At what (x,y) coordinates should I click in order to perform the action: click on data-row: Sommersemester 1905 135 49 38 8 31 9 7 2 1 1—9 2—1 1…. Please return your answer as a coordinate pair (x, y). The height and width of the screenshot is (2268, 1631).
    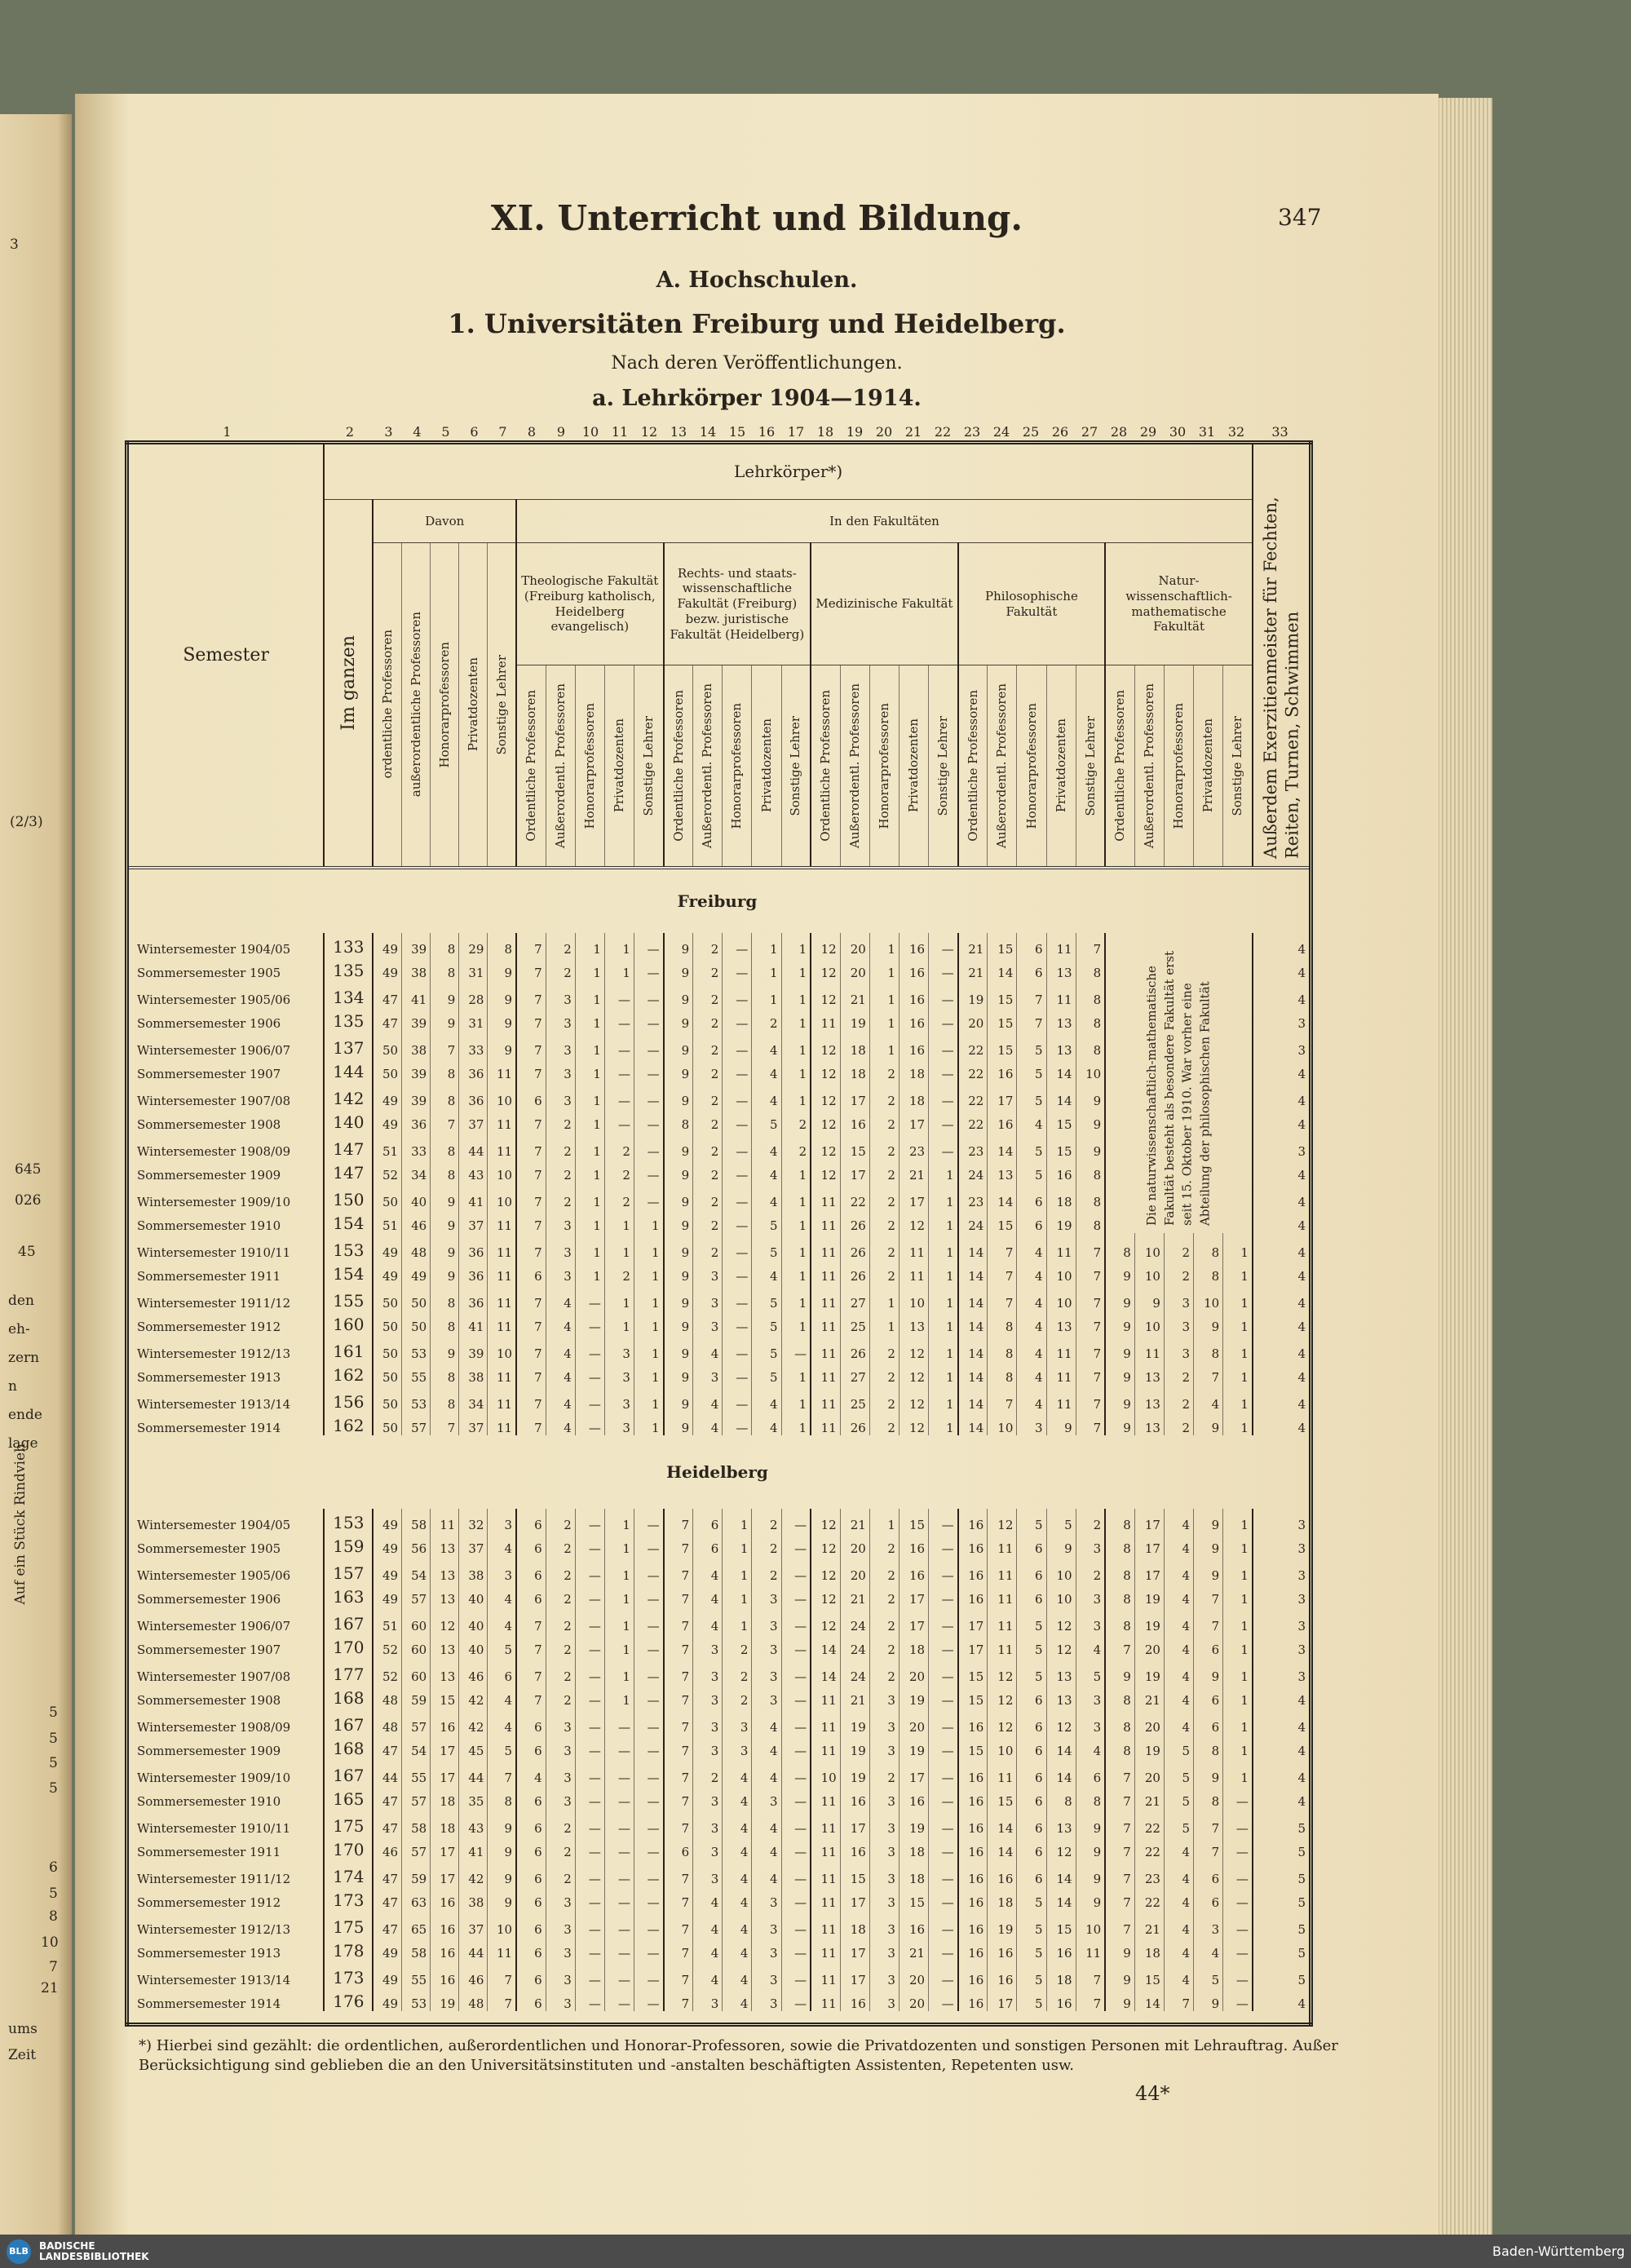
    Looking at the image, I should click on (719, 968).